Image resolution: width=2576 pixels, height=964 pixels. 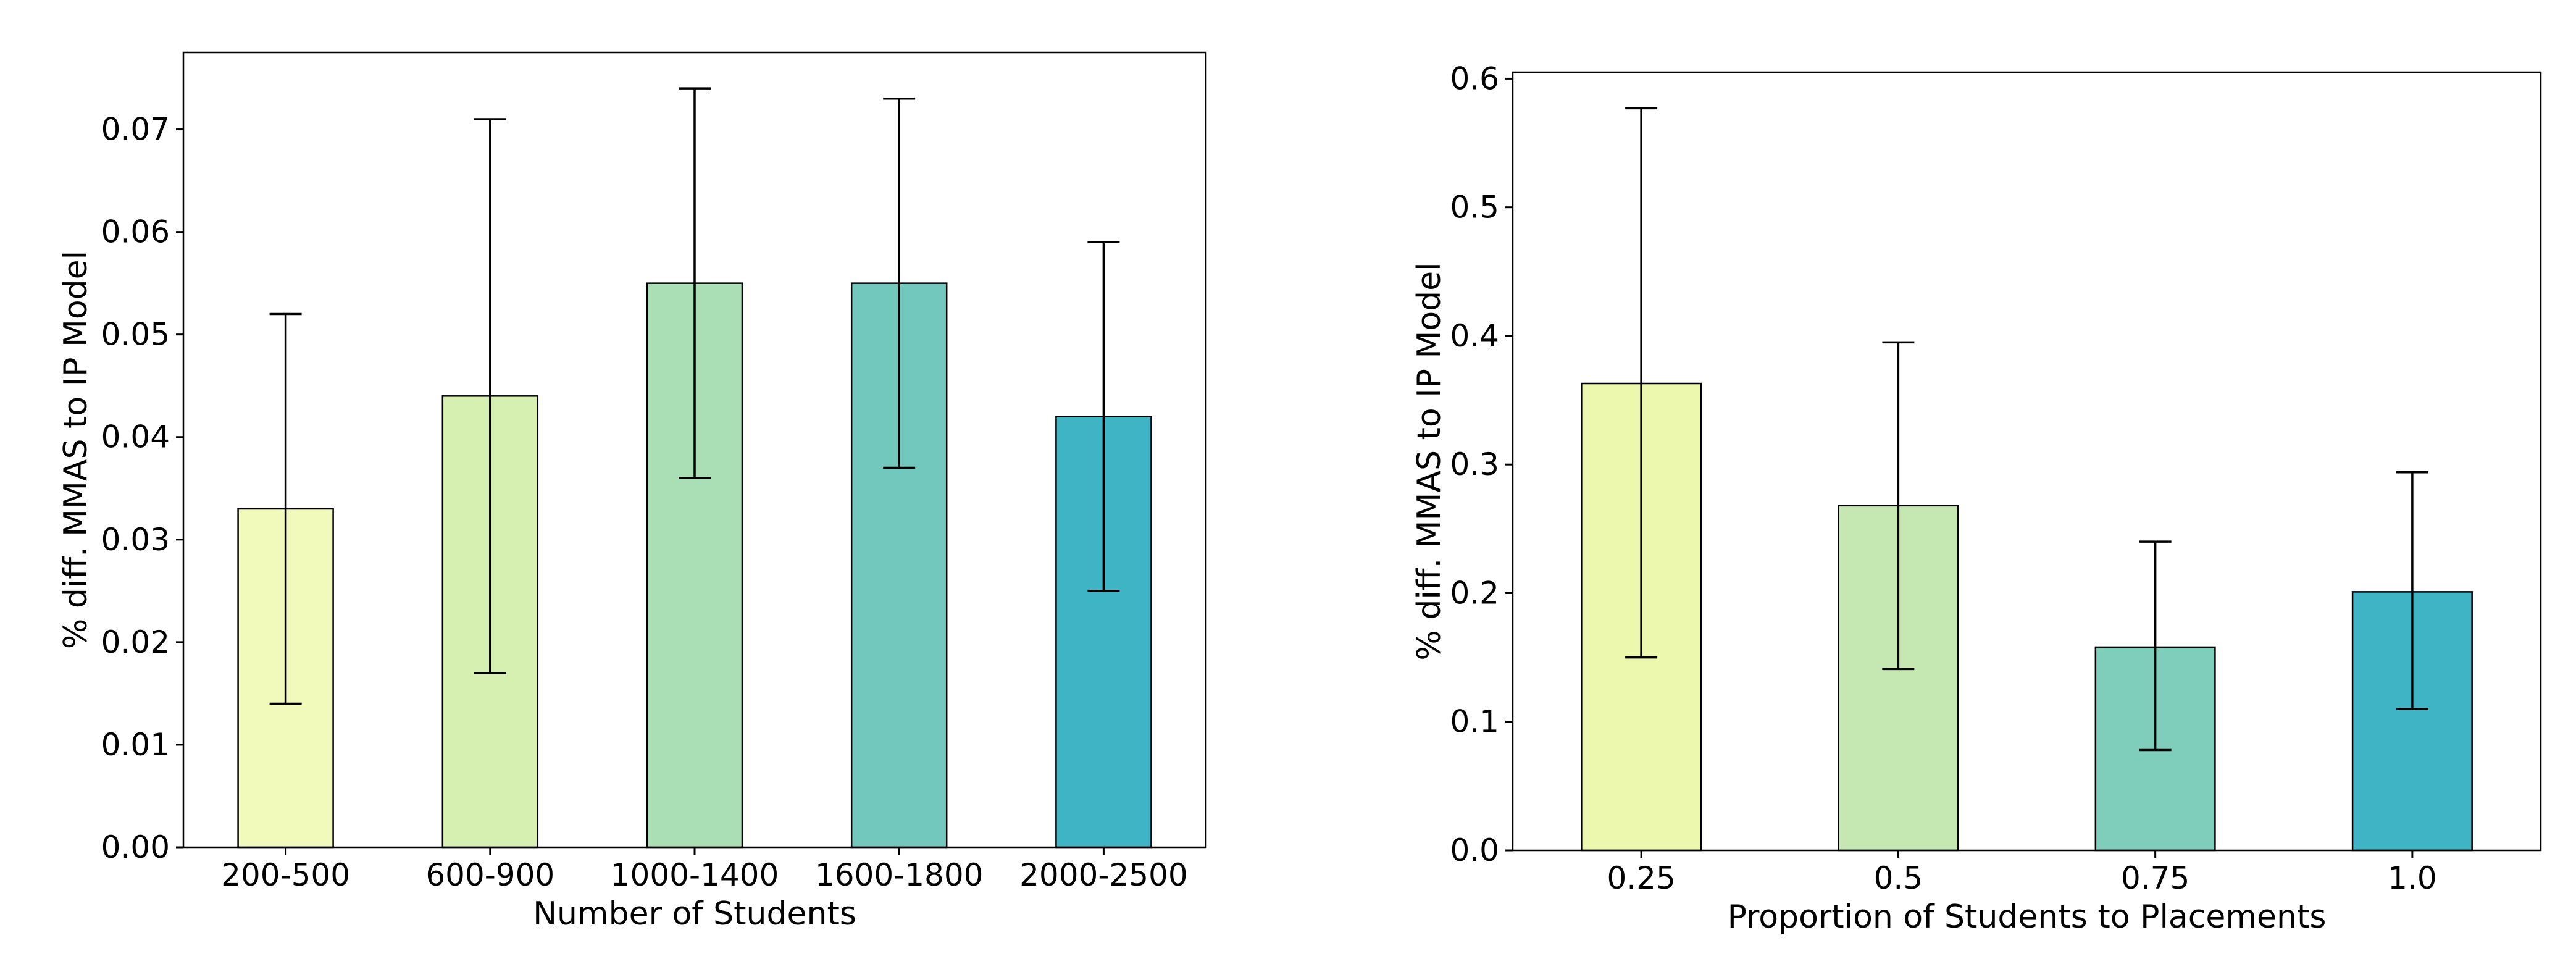 What do you see at coordinates (695, 914) in the screenshot?
I see `x-axis-label: Number of Students` at bounding box center [695, 914].